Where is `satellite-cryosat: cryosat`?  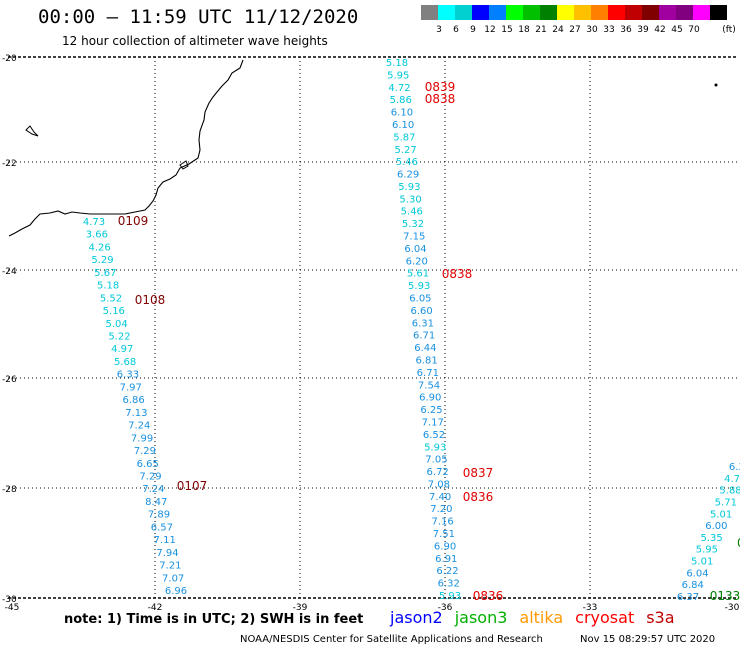
satellite-cryosat: cryosat is located at coordinates (605, 617).